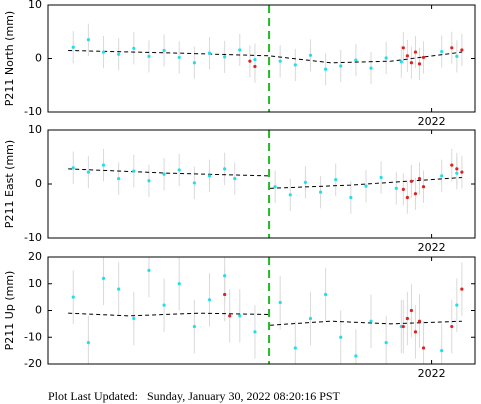  I want to click on y-axis-label: P211 Up (mm), so click(9, 311).